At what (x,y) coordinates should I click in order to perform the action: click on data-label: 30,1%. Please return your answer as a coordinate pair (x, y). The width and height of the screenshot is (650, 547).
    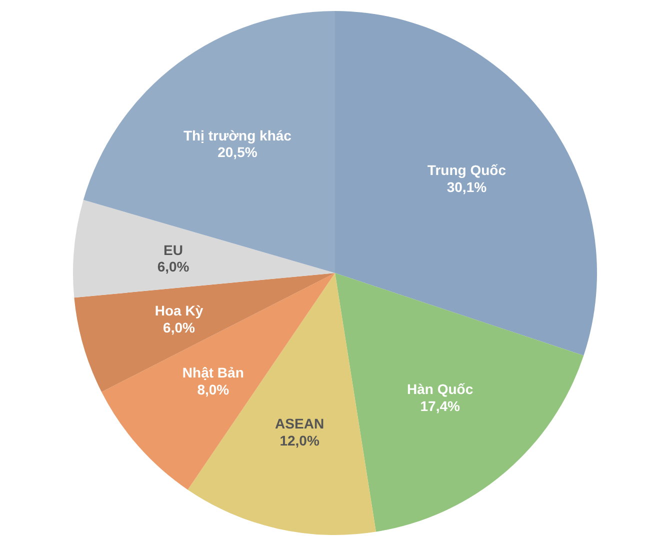
    Looking at the image, I should click on (467, 186).